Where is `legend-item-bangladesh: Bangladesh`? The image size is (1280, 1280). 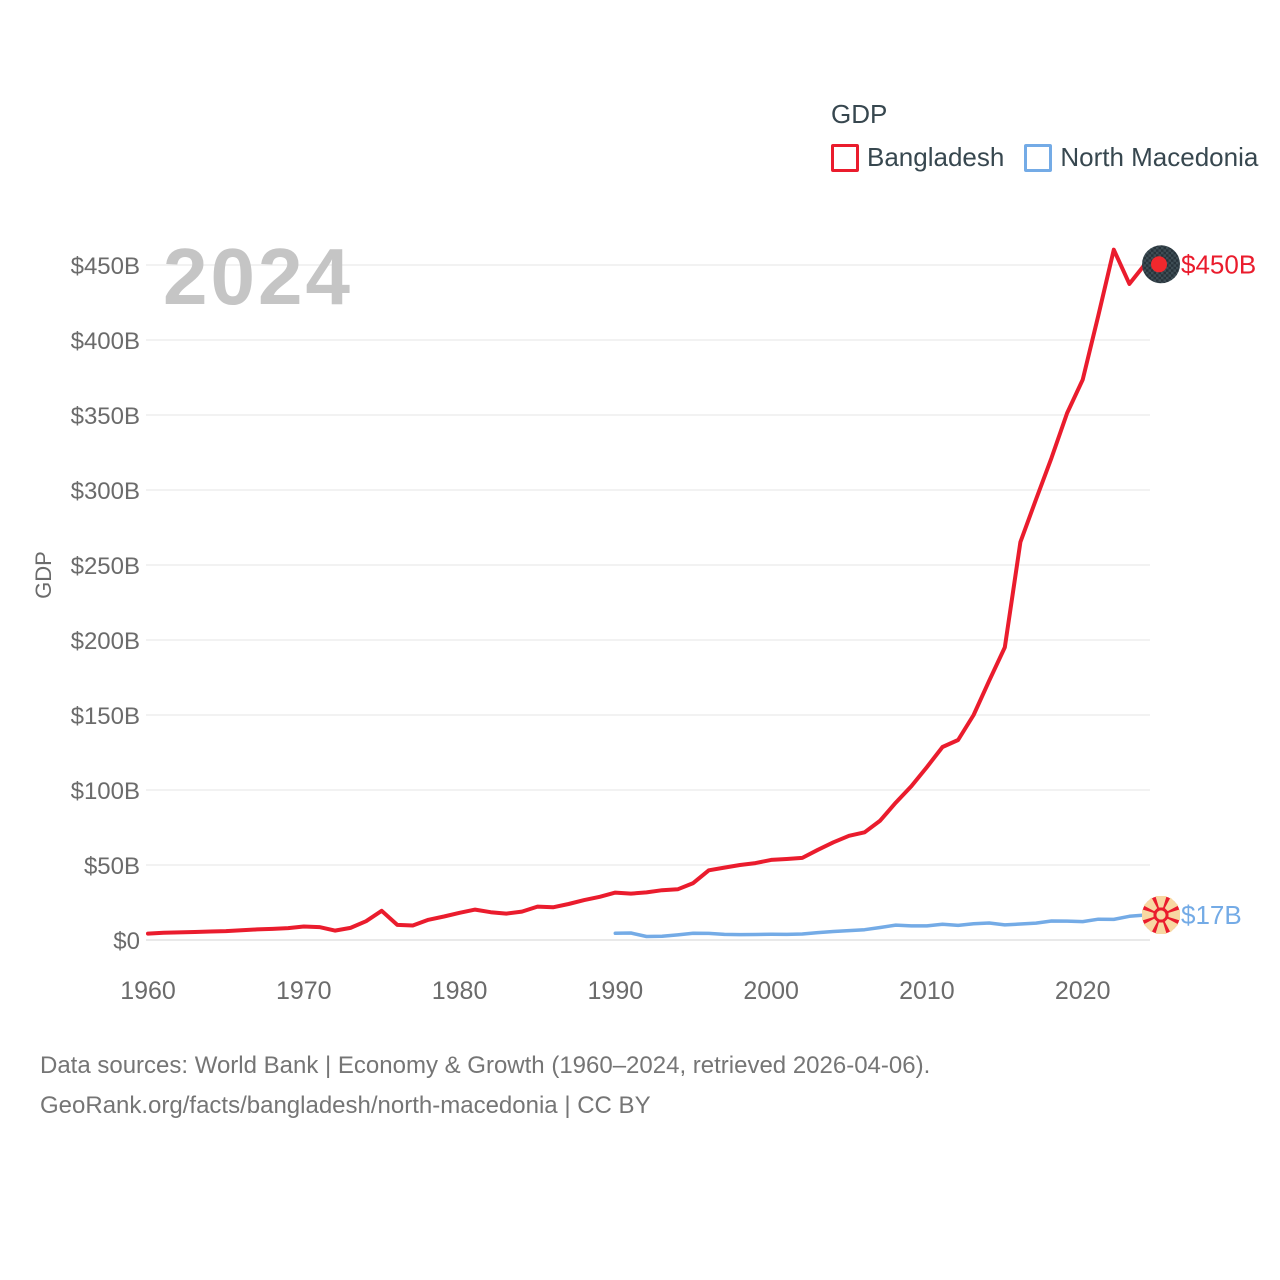 legend-item-bangladesh: Bangladesh is located at coordinates (917, 157).